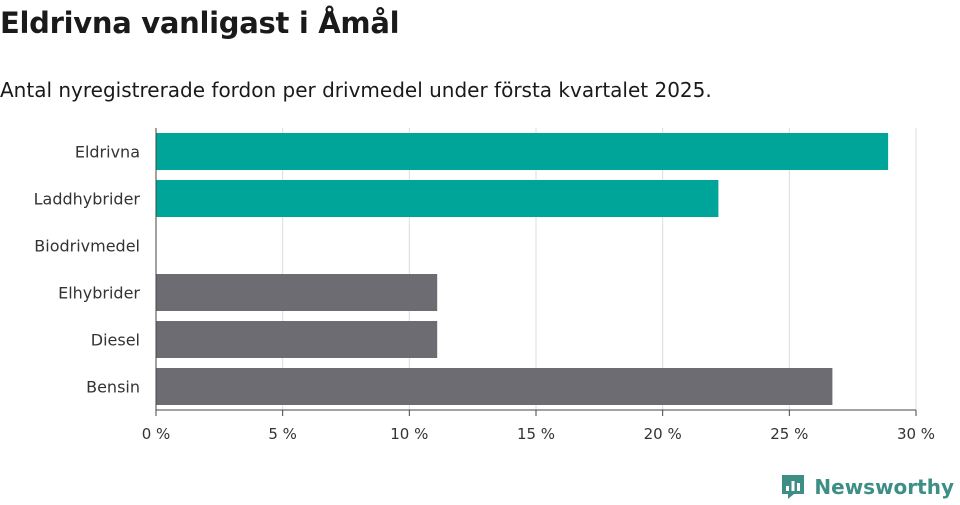  Describe the element at coordinates (409, 434) in the screenshot. I see `x-tick-label: 10 %` at that location.